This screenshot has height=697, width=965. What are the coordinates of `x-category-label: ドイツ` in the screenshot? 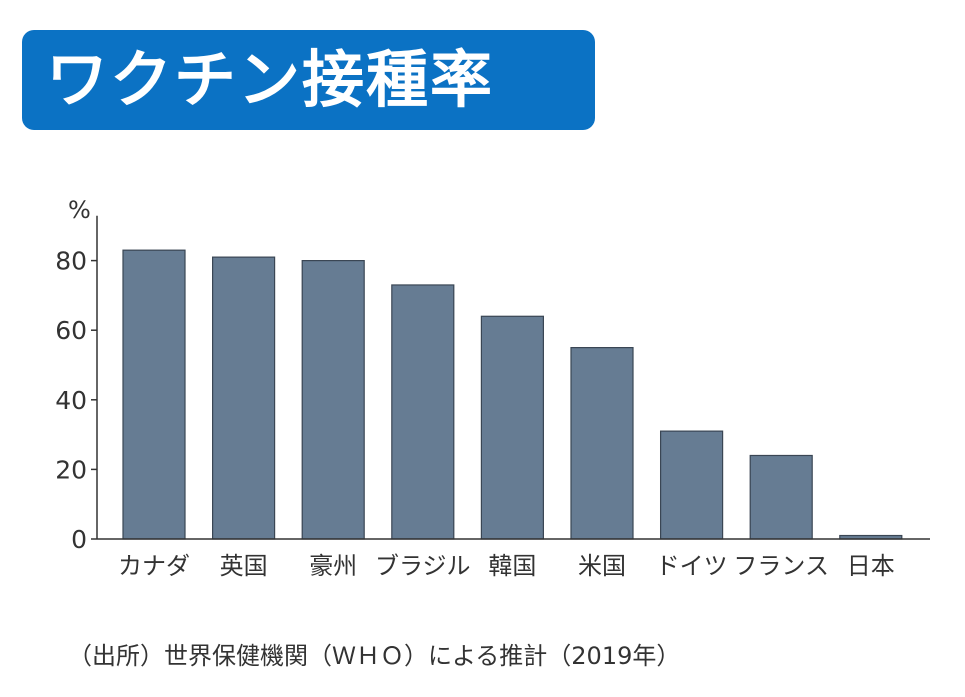 It's located at (692, 566).